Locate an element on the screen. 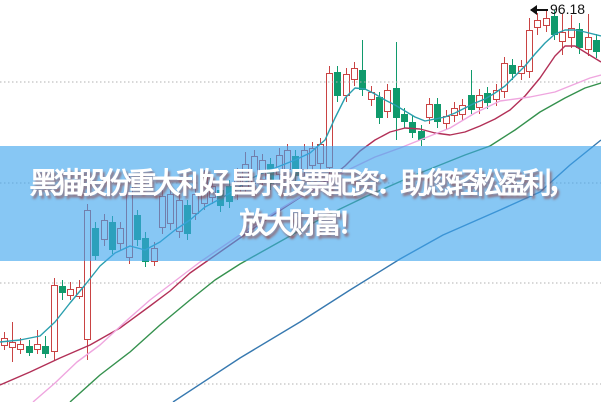  price-marker: 96.18 is located at coordinates (556, 9).